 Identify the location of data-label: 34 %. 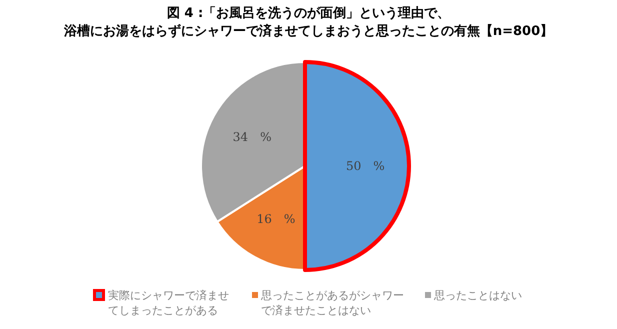
(252, 137).